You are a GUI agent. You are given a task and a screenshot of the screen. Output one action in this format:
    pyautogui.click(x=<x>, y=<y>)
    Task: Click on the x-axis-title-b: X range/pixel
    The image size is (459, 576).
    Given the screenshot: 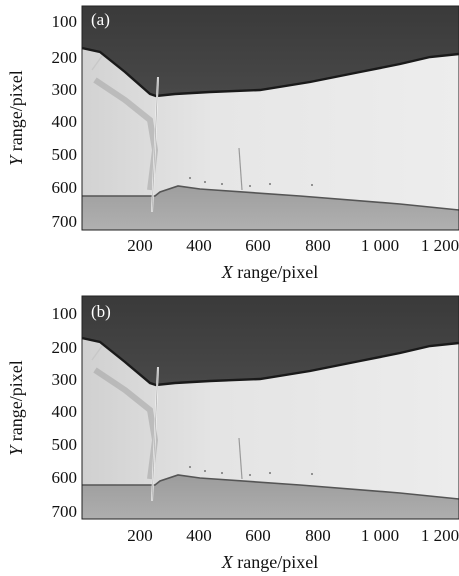 What is the action you would take?
    pyautogui.click(x=269, y=562)
    